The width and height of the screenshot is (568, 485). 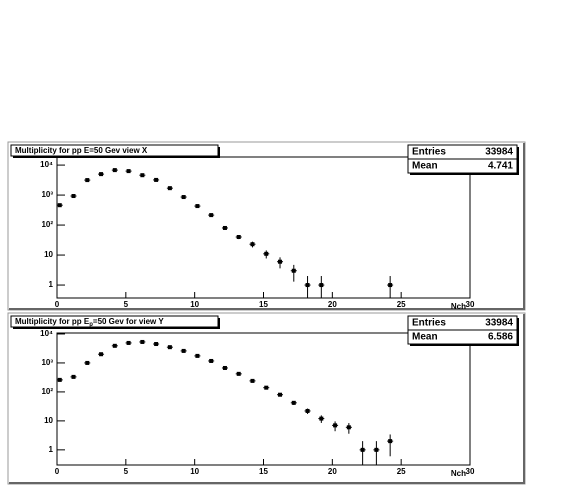 I want to click on chart-title: Multiplicity for pp E=50 Gev view X, so click(x=81, y=150).